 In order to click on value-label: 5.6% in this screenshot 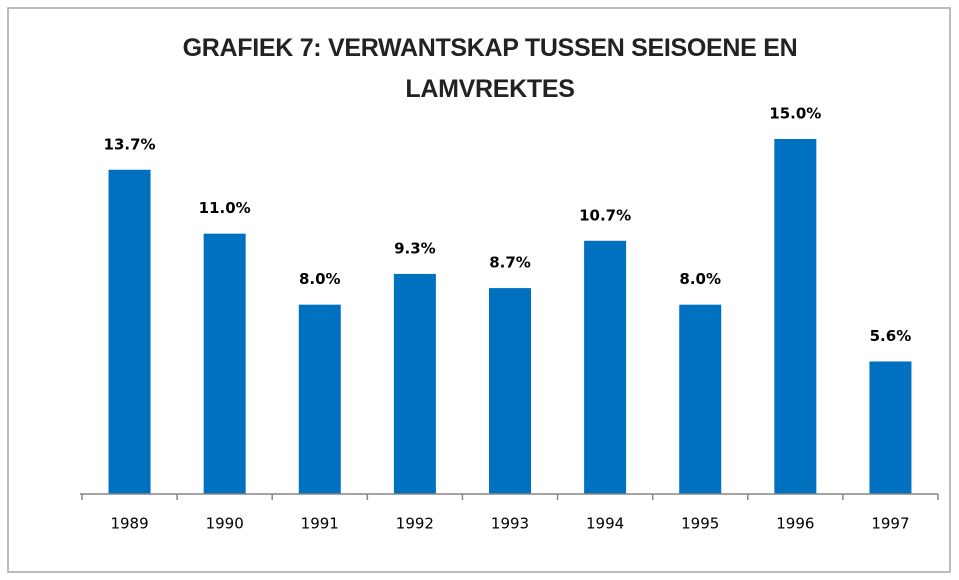, I will do `click(891, 336)`.